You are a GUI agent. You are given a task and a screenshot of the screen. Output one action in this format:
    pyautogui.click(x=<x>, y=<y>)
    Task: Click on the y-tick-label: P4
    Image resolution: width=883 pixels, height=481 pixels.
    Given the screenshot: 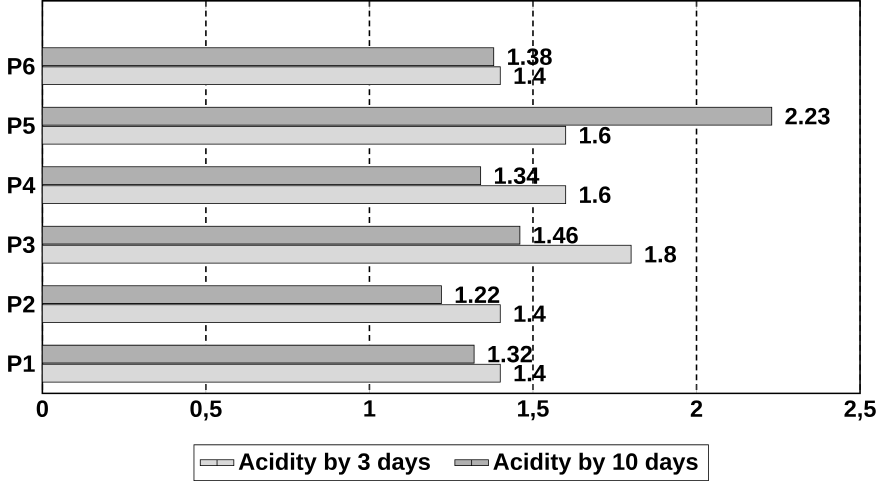 What is the action you would take?
    pyautogui.click(x=22, y=185)
    